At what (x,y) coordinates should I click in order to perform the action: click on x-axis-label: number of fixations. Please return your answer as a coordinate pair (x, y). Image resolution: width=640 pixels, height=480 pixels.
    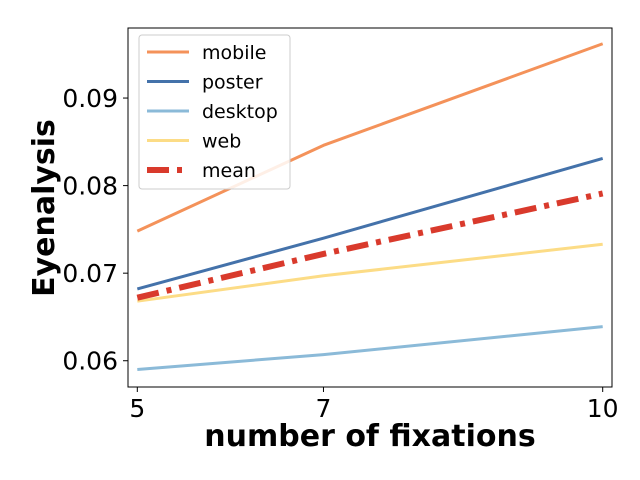
    Looking at the image, I should click on (369, 436).